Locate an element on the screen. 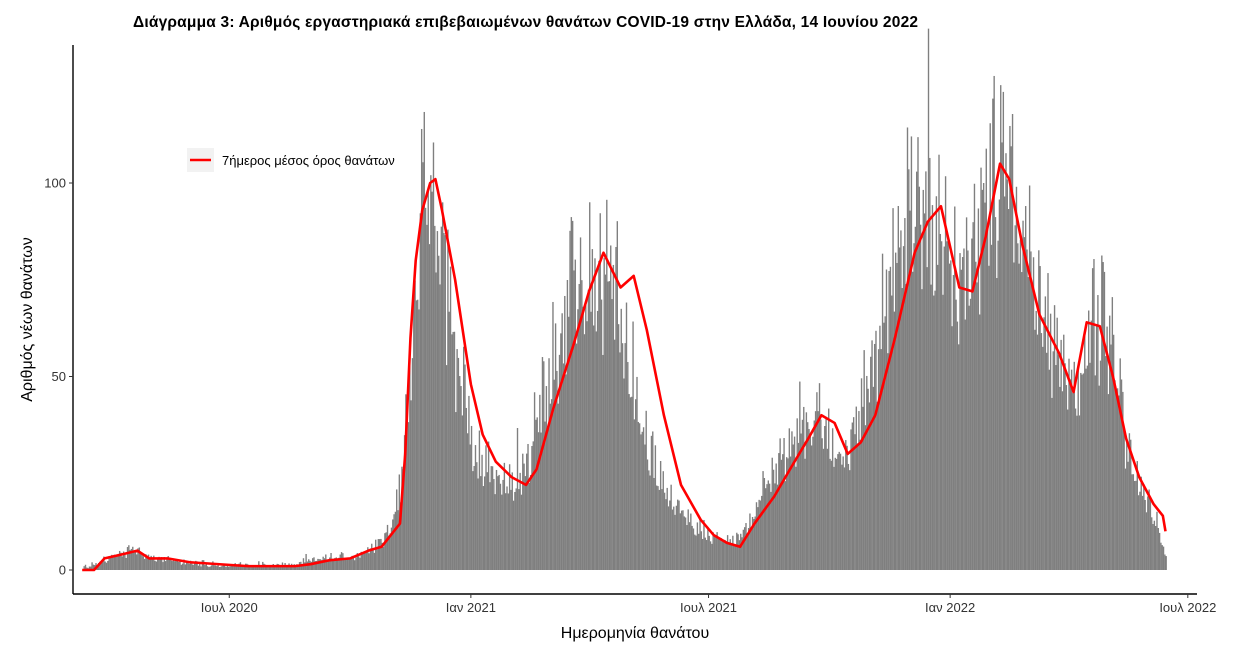 The image size is (1253, 655). y-tick-label: 0 is located at coordinates (62, 570).